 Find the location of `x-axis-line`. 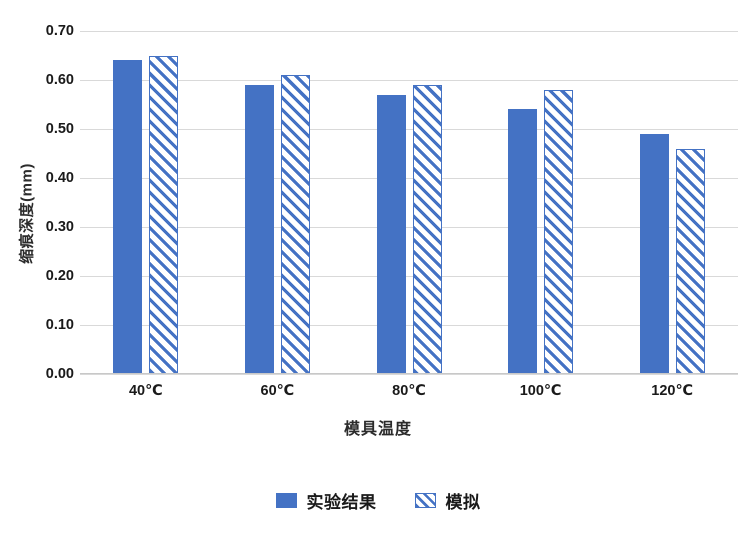

x-axis-line is located at coordinates (409, 373).